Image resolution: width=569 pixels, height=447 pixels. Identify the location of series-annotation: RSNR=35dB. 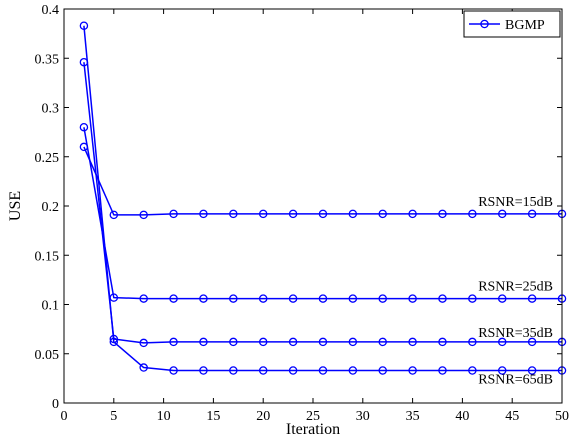
(515, 333).